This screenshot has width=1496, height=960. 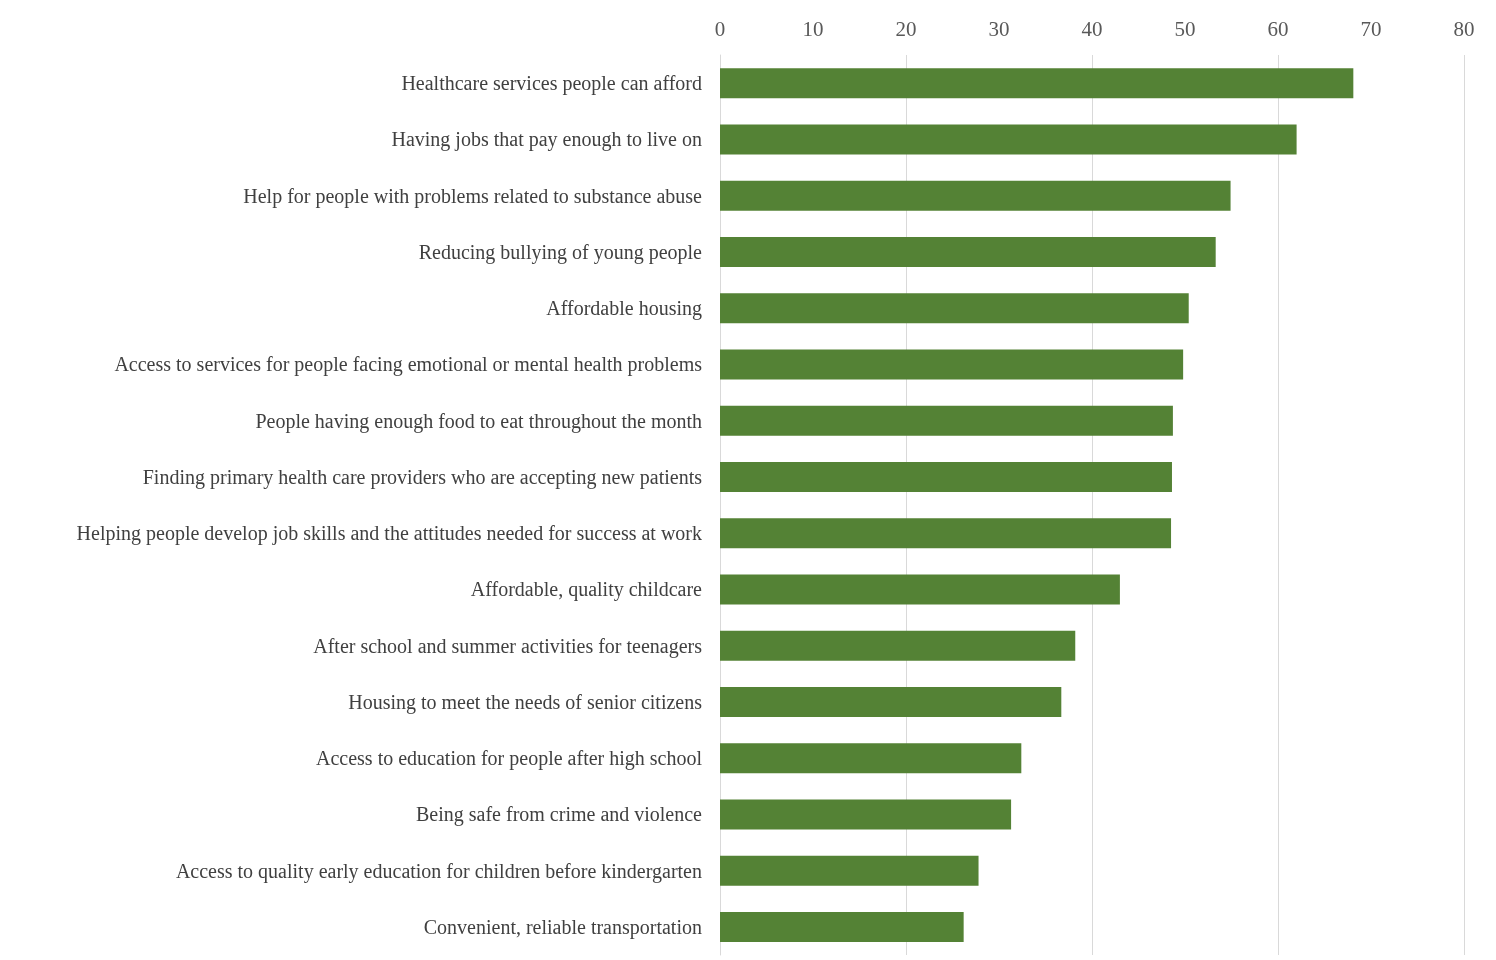 I want to click on x-tick-label: 0, so click(x=720, y=28).